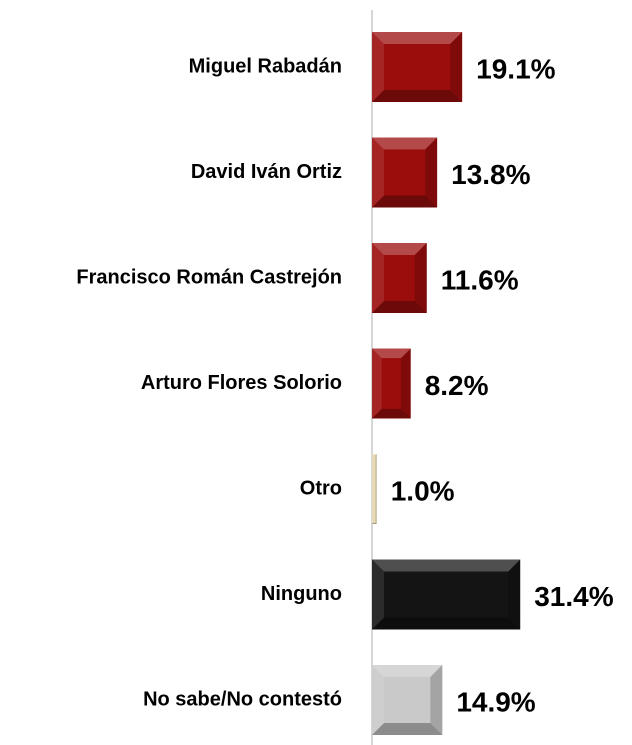  I want to click on category-label: No sabe/No contestó, so click(242, 699).